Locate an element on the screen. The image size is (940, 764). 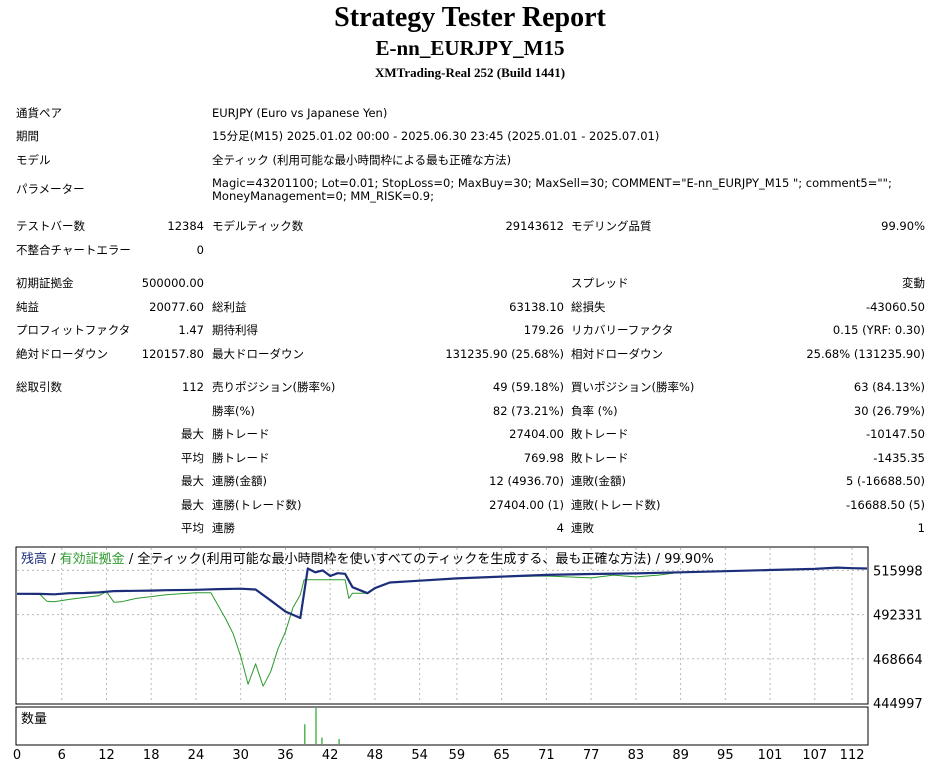
avg-loss-label: 敗トレード is located at coordinates (600, 458).